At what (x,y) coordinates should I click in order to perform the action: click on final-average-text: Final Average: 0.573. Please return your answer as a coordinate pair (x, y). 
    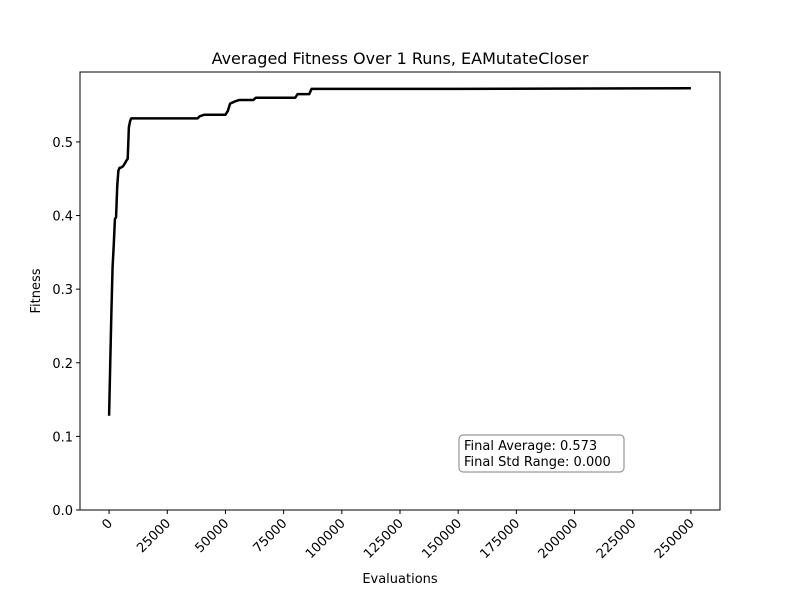
    Looking at the image, I should click on (530, 446).